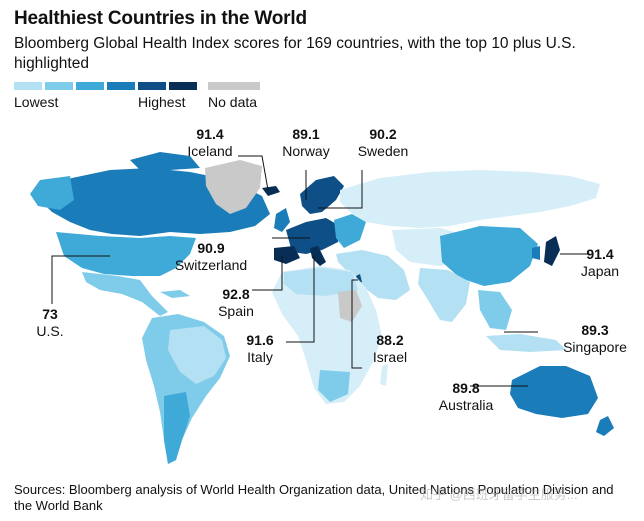 The image size is (644, 521). What do you see at coordinates (322, 195) in the screenshot?
I see `scandinavia-region` at bounding box center [322, 195].